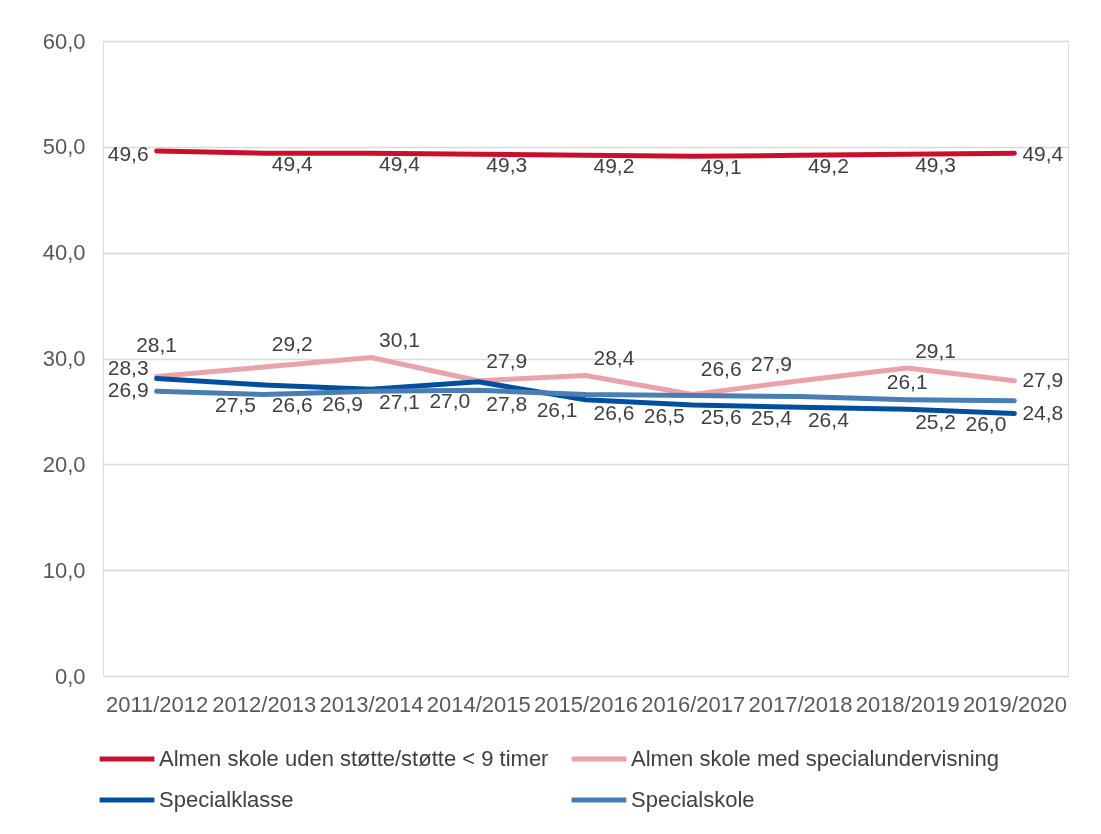  Describe the element at coordinates (507, 403) in the screenshot. I see `data-label: 27,8` at that location.